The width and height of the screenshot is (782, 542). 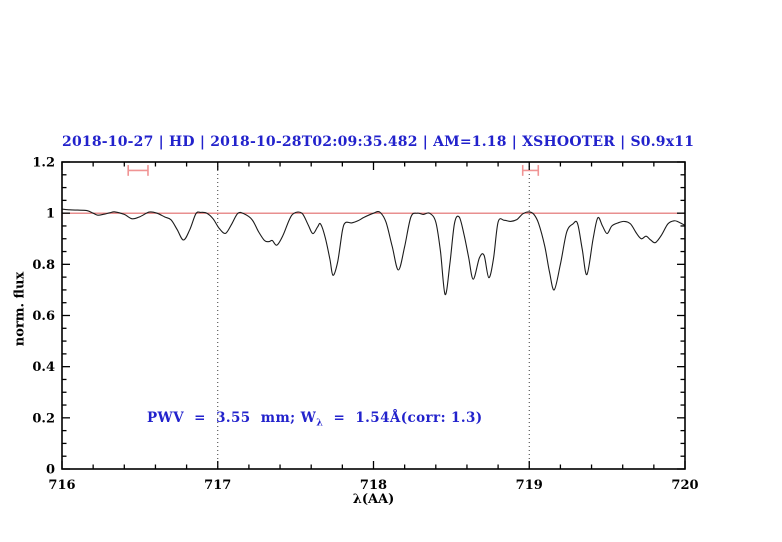 What do you see at coordinates (320, 423) in the screenshot?
I see `pwv-annotation-subscript: λ` at bounding box center [320, 423].